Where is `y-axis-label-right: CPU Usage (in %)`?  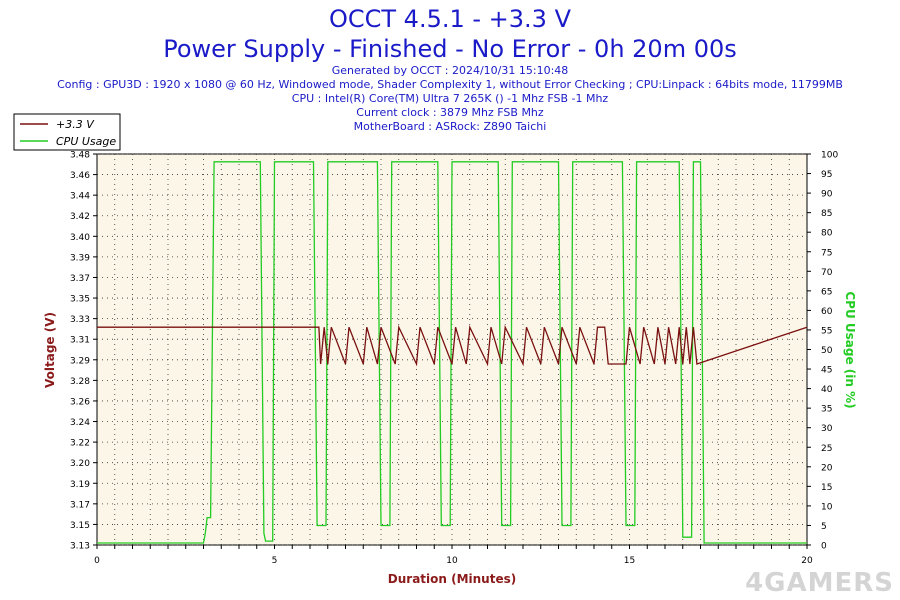 y-axis-label-right: CPU Usage (in %) is located at coordinates (850, 349).